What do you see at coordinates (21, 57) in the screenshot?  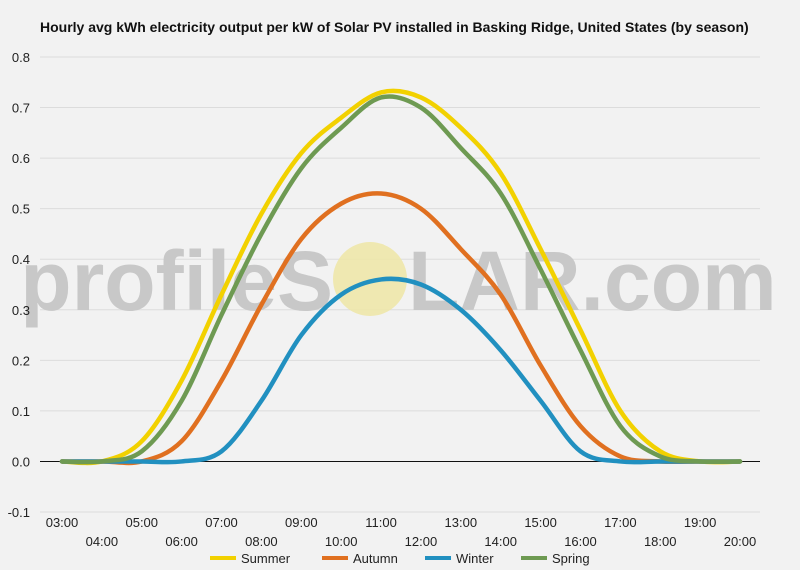 I see `y-tick-label: 0.8` at bounding box center [21, 57].